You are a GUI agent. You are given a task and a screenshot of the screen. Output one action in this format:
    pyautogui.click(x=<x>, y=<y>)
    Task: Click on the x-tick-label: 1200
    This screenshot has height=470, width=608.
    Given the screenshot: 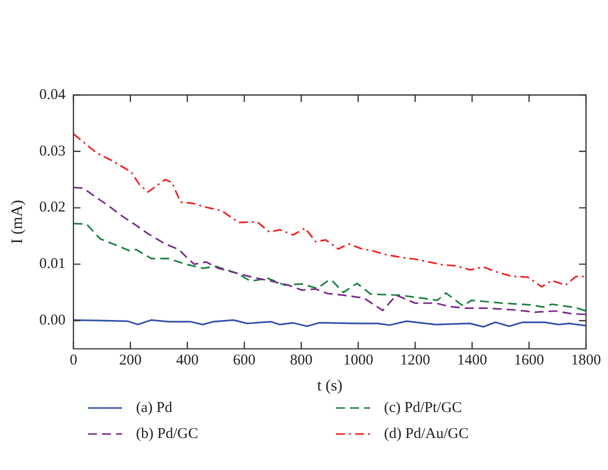 What is the action you would take?
    pyautogui.click(x=415, y=360)
    